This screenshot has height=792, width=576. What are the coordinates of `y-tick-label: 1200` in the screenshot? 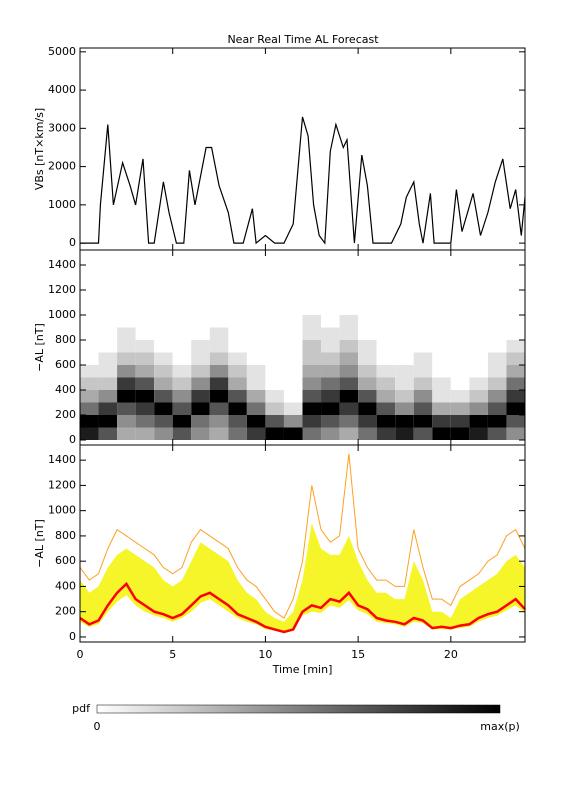 It's located at (62, 289).